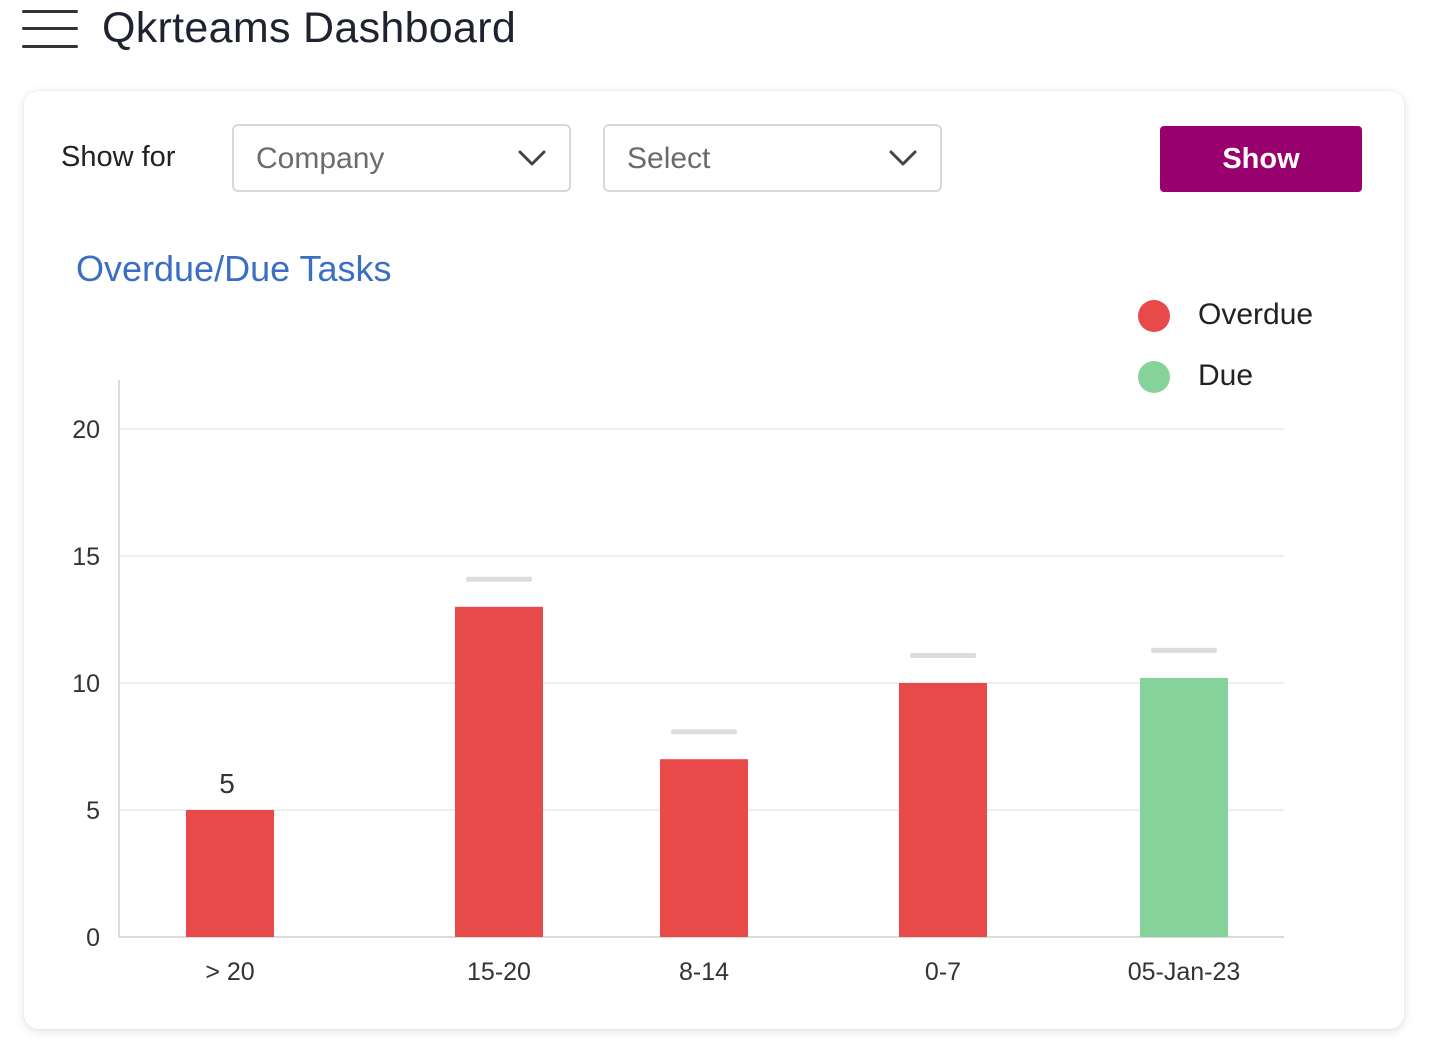 This screenshot has height=1055, width=1429. I want to click on app-title: Qkrteams Dashboard, so click(309, 28).